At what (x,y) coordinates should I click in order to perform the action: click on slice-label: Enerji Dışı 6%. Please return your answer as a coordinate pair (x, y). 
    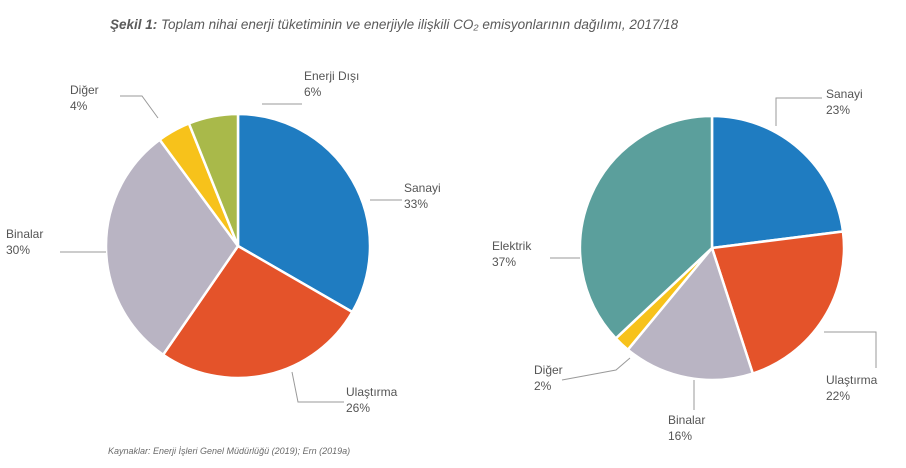
    Looking at the image, I should click on (331, 84).